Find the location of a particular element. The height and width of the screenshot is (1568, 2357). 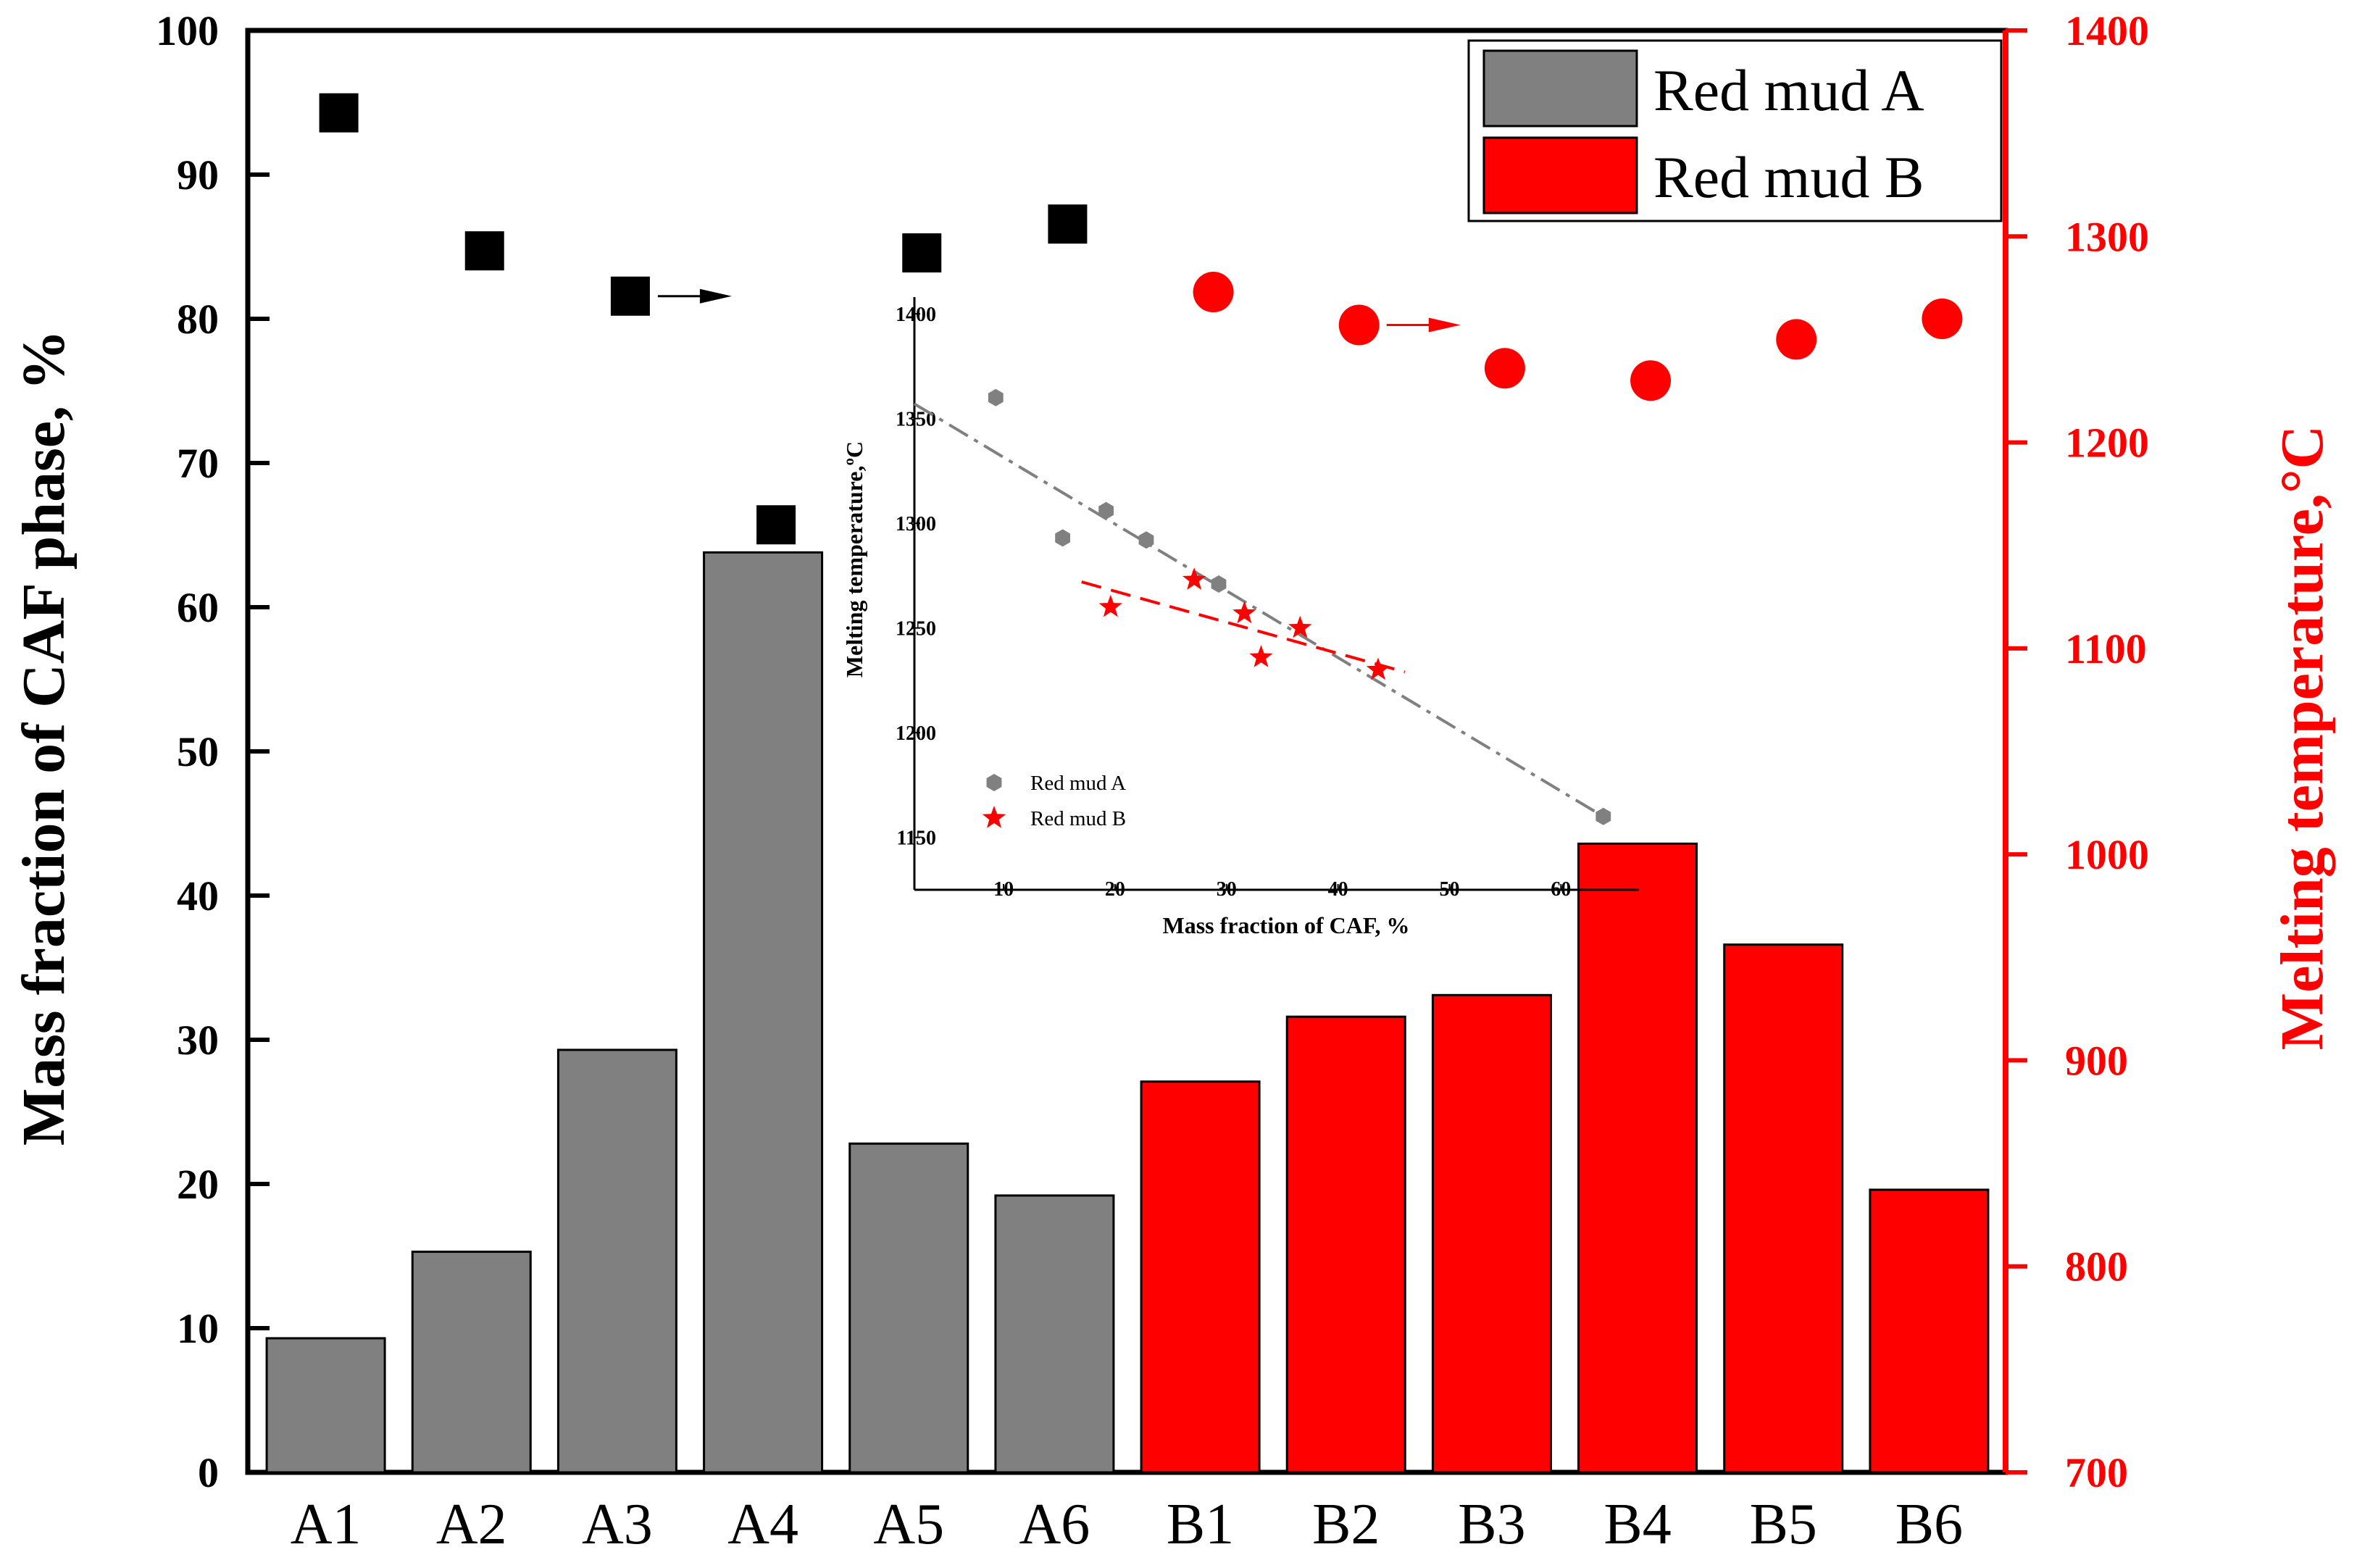

right-axis: 700 800 900 1000 1100 1200 1300 1400 is located at coordinates (2078, 751).